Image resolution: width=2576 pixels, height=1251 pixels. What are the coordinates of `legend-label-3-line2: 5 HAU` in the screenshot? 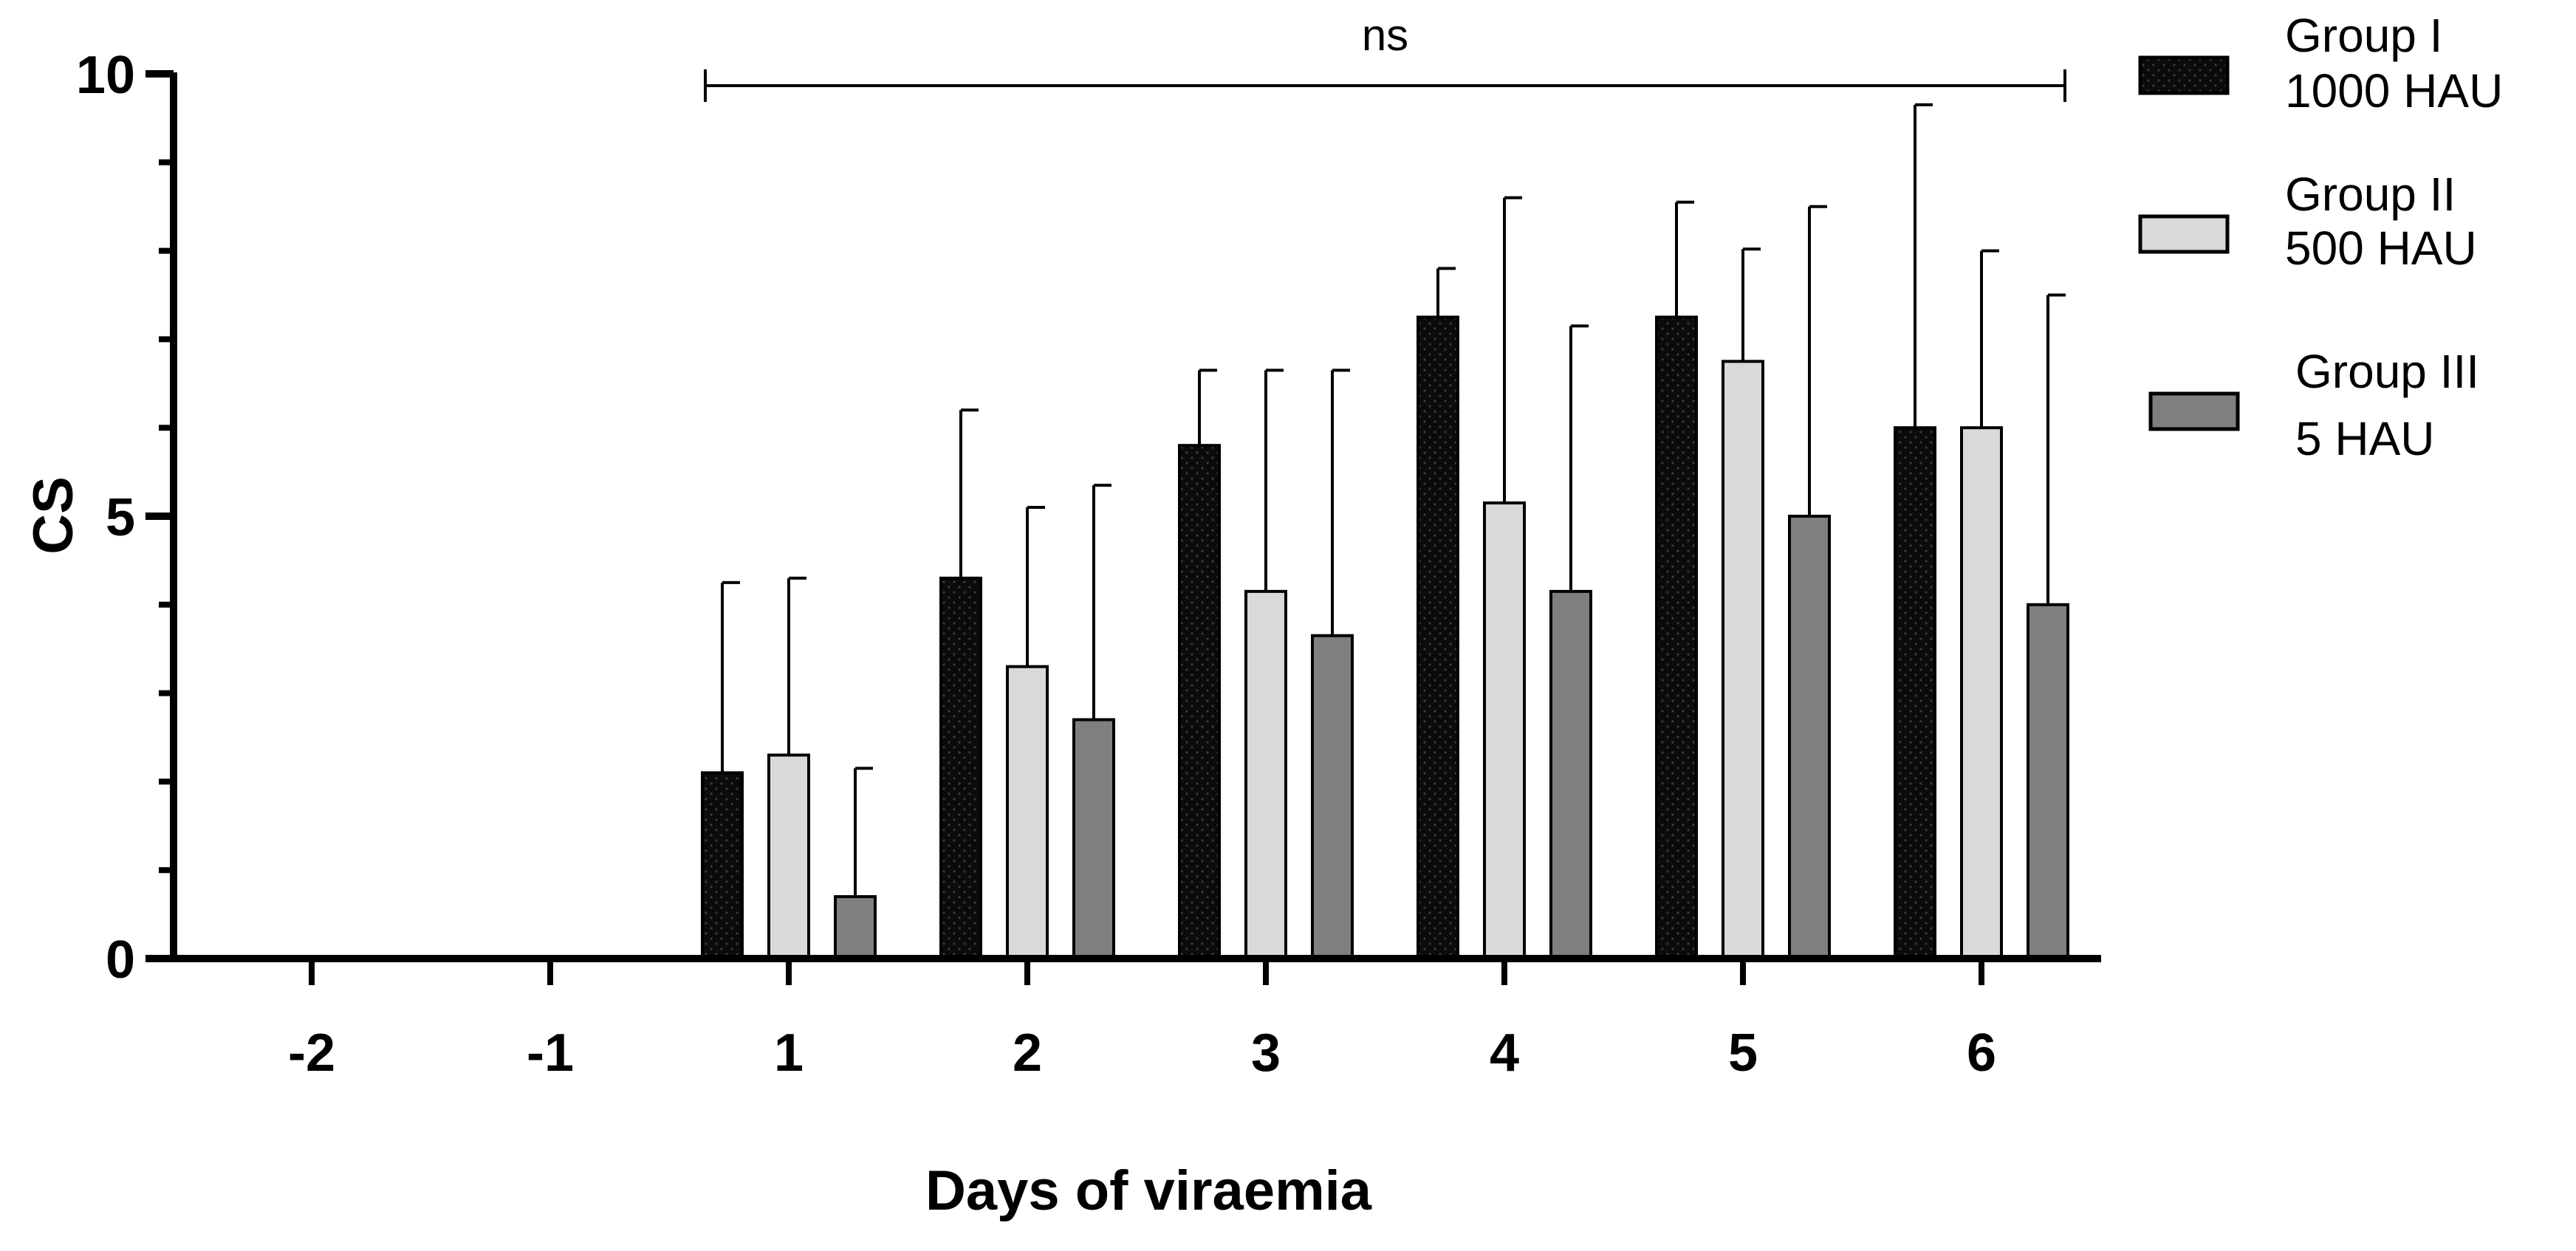 It's located at (2365, 438).